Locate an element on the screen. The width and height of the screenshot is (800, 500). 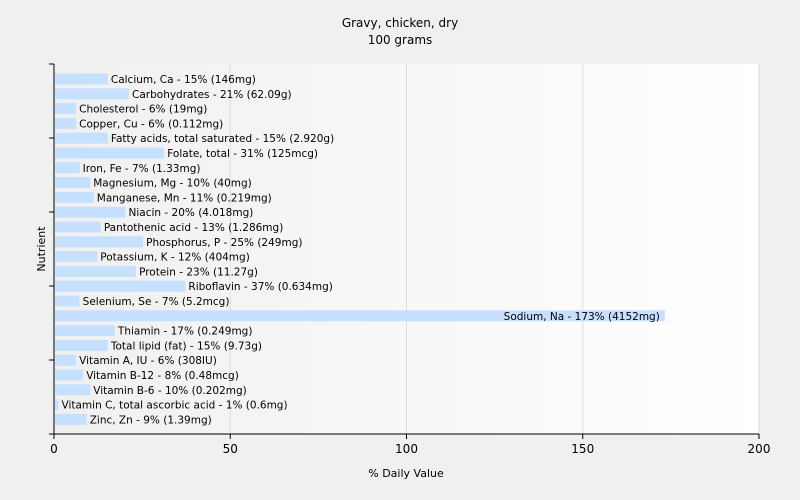
bar-label: Vitamin B-6 - 10% (0.202mg) is located at coordinates (170, 391).